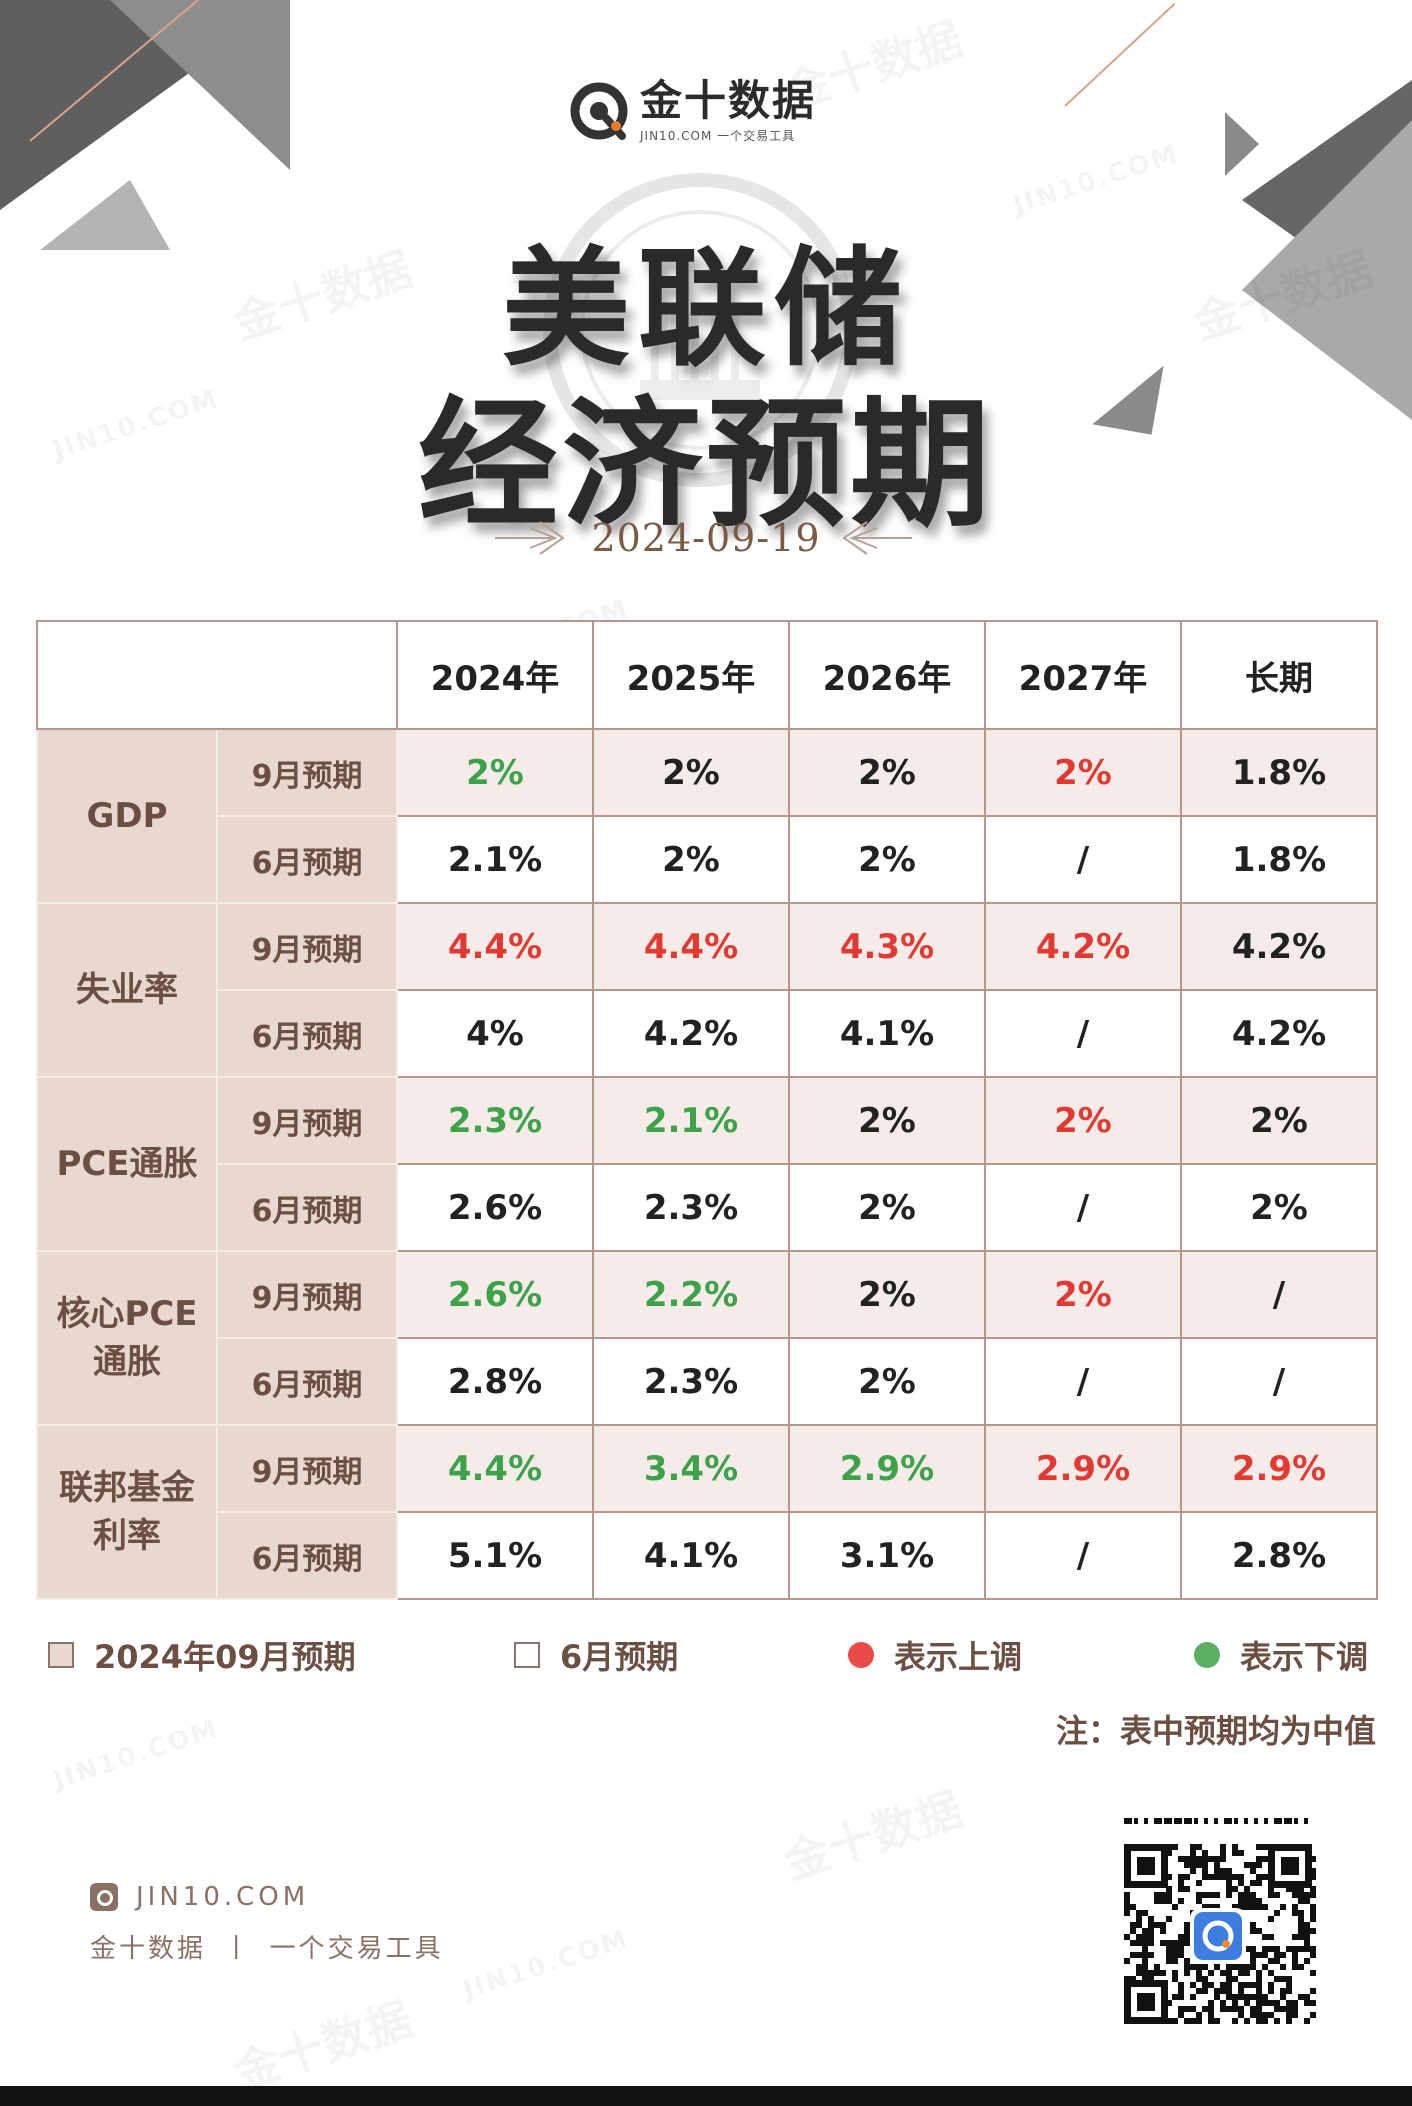 The height and width of the screenshot is (2106, 1412). What do you see at coordinates (238, 1949) in the screenshot?
I see `footer-separator: 丨` at bounding box center [238, 1949].